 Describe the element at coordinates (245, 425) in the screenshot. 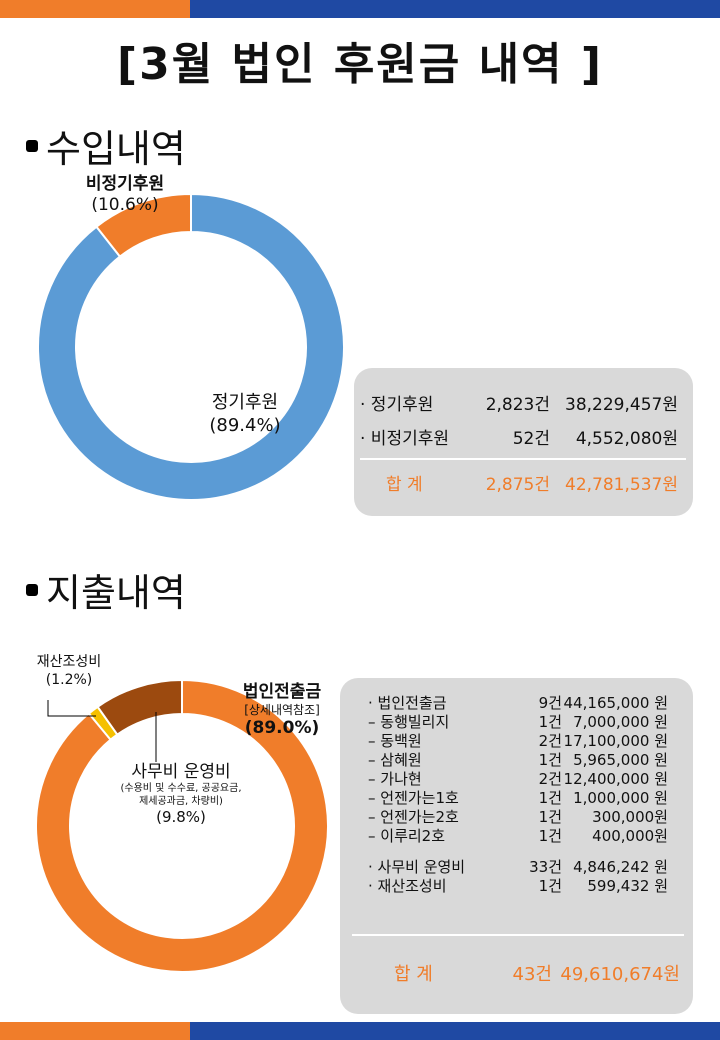

I see `slice-percent: (89.4%)` at that location.